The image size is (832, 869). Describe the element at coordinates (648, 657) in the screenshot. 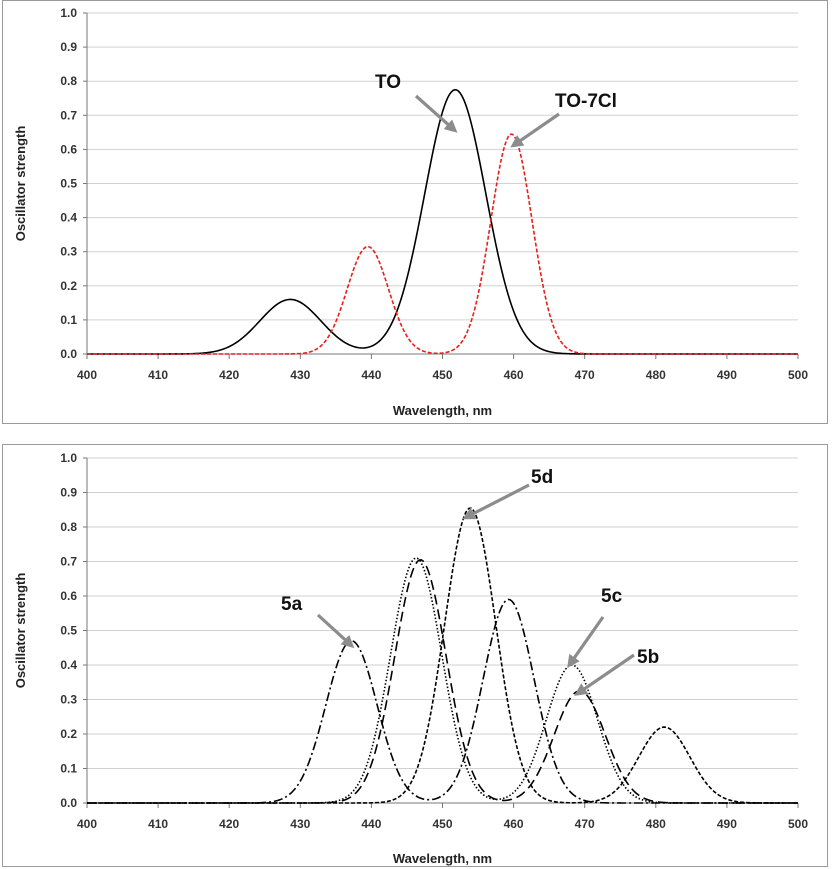

I see `annotation-label-5b: 5b` at that location.